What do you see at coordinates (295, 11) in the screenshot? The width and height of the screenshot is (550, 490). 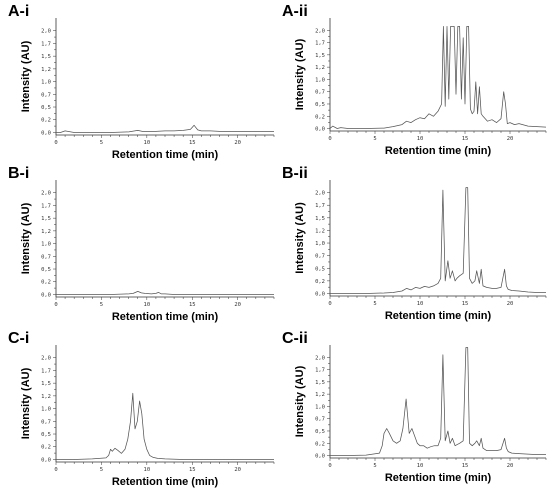 I see `panel-label: A-ii` at bounding box center [295, 11].